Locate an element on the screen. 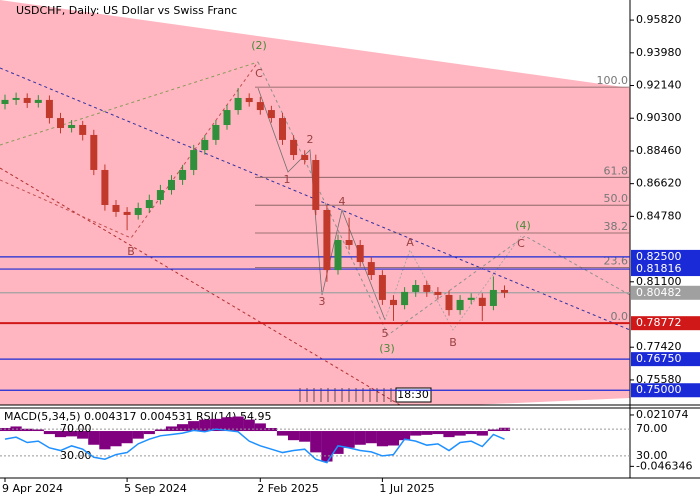  y-tick-label: 0.021074 is located at coordinates (662, 414).